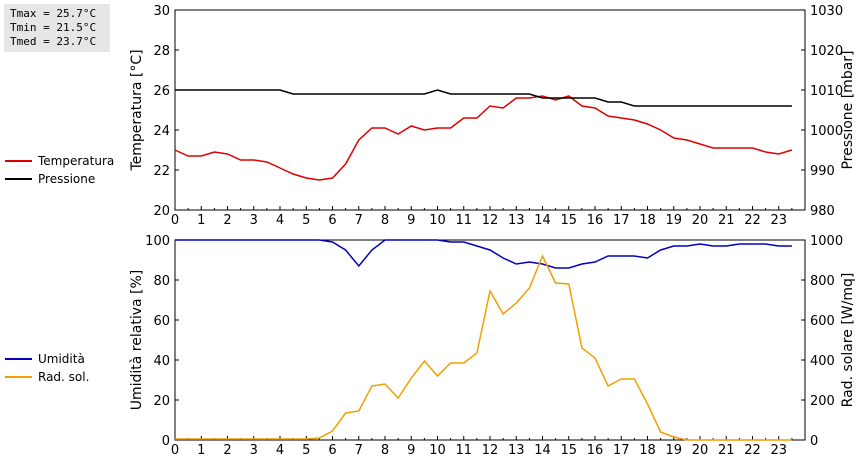  What do you see at coordinates (53, 27) in the screenshot?
I see `tmin-text: Tmin = 21.5°C` at bounding box center [53, 27].